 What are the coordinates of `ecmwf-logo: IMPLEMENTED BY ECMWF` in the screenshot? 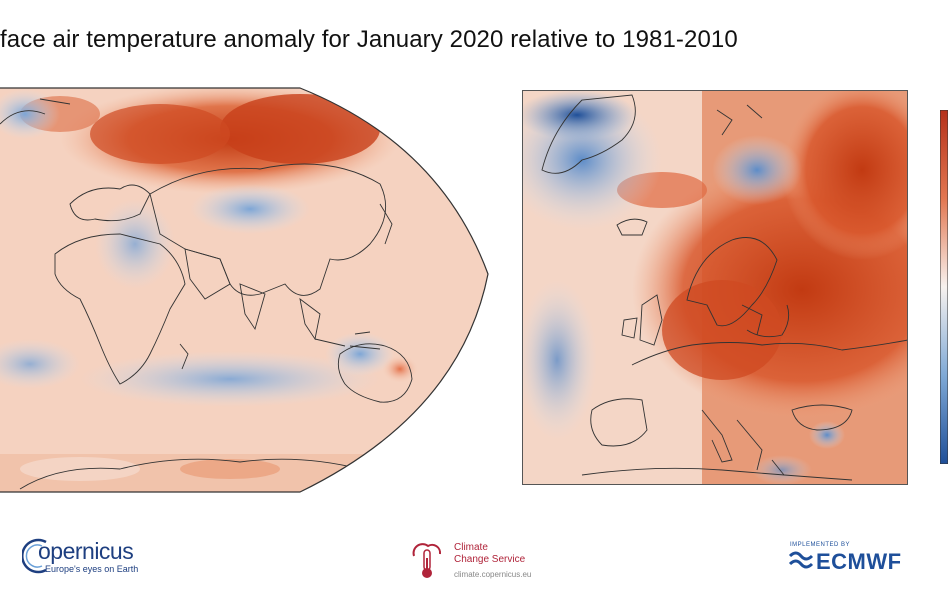 It's located at (855, 558).